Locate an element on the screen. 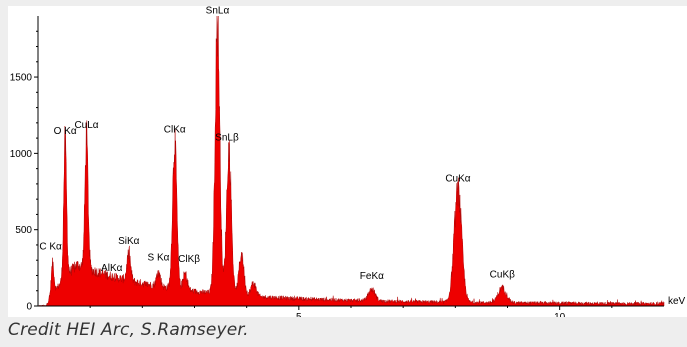 The height and width of the screenshot is (347, 687). peak-label: ClKβ is located at coordinates (189, 259).